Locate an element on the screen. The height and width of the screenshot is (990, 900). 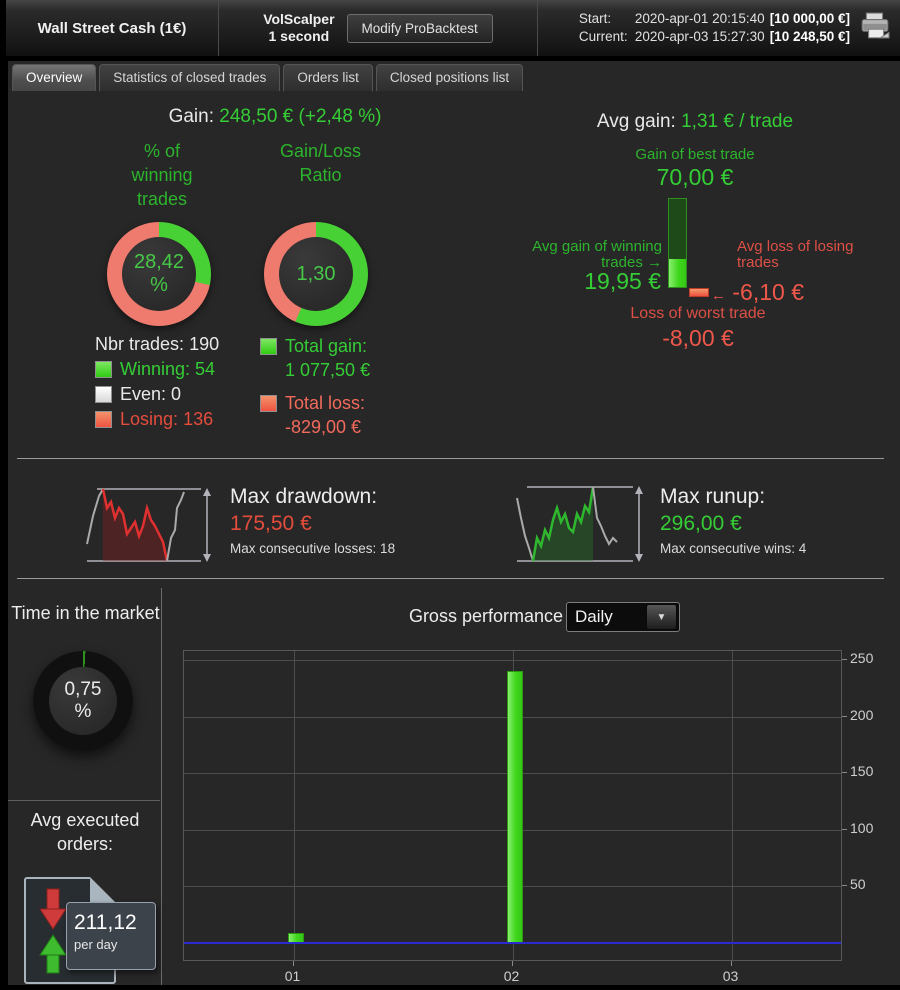
winning-swatch-icon is located at coordinates (103, 369).